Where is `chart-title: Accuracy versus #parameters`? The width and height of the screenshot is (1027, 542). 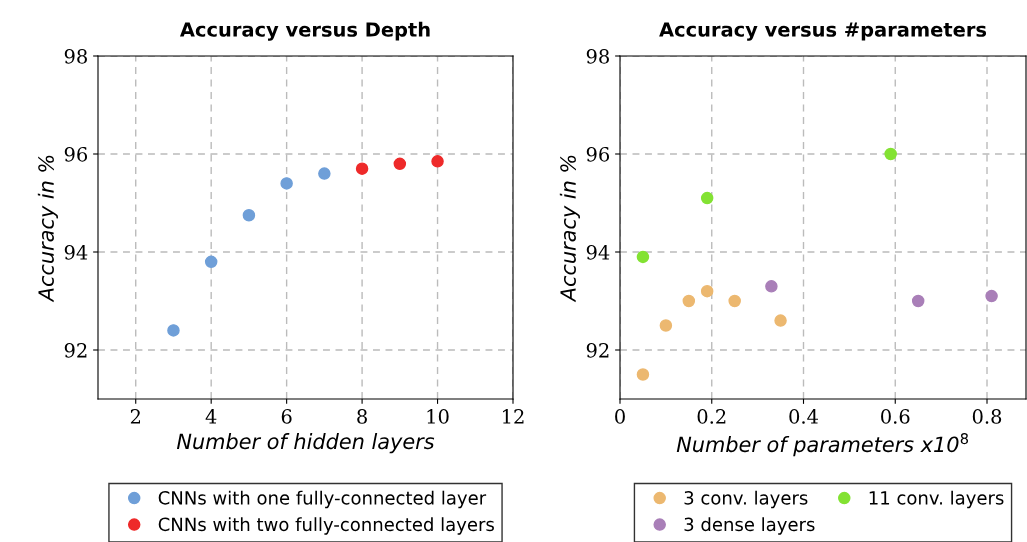
chart-title: Accuracy versus #parameters is located at coordinates (823, 31).